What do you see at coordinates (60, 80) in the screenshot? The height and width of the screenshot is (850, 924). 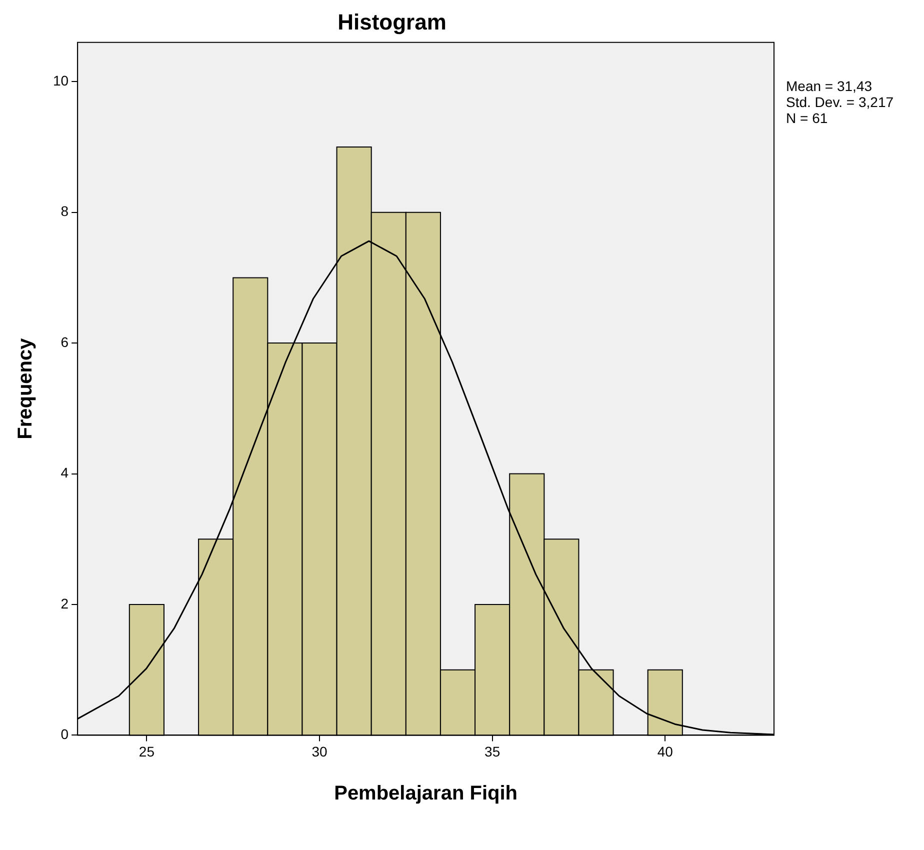 I see `y-tick-label: 10` at bounding box center [60, 80].